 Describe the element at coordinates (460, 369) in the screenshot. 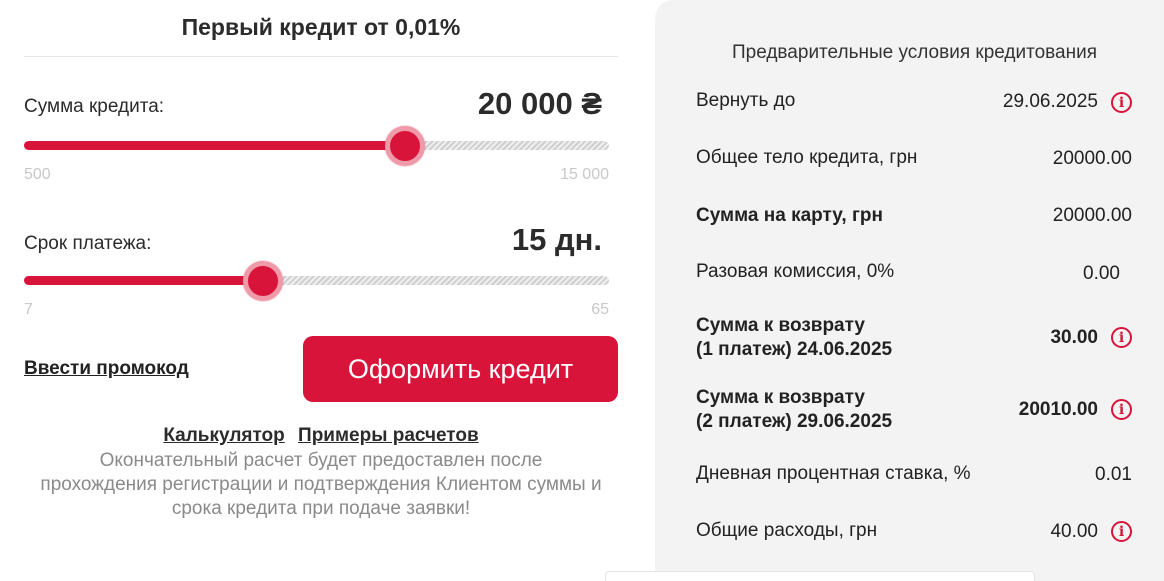

I see `apply-credit-button: Оформить кредит` at that location.